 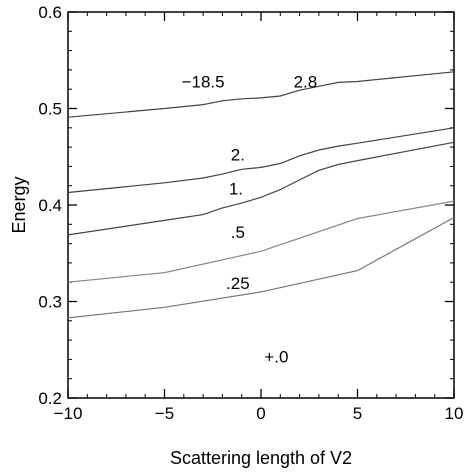 I want to click on curve-label: 1., so click(x=236, y=188).